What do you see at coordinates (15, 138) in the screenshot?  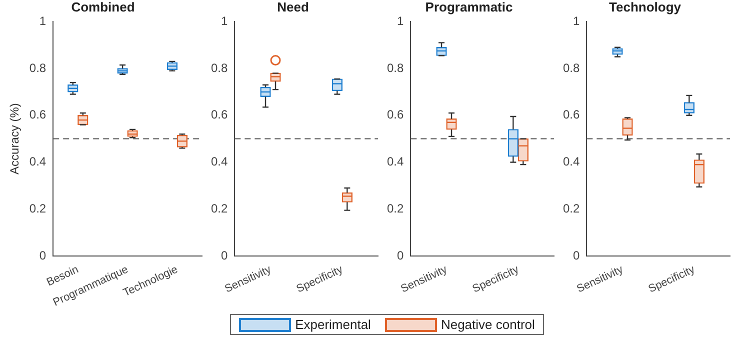 I see `y-axis-title: Accuracy (%)` at bounding box center [15, 138].